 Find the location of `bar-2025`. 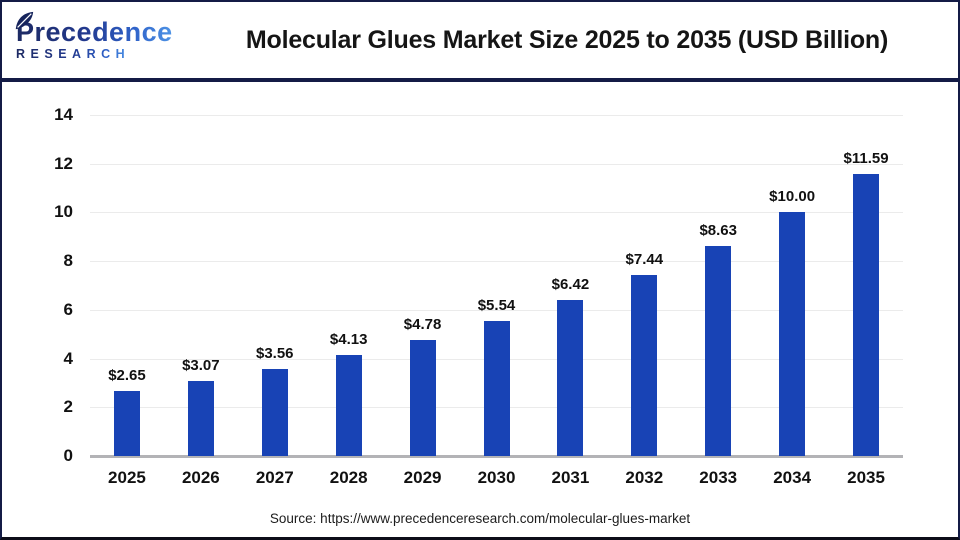

bar-2025 is located at coordinates (126, 423).